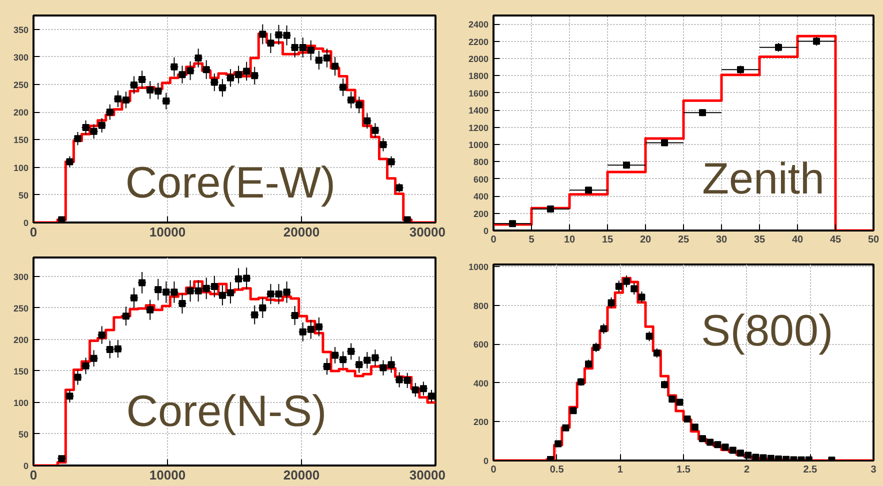 The width and height of the screenshot is (883, 486). What do you see at coordinates (608, 240) in the screenshot?
I see `x-tick-label: 15` at bounding box center [608, 240].